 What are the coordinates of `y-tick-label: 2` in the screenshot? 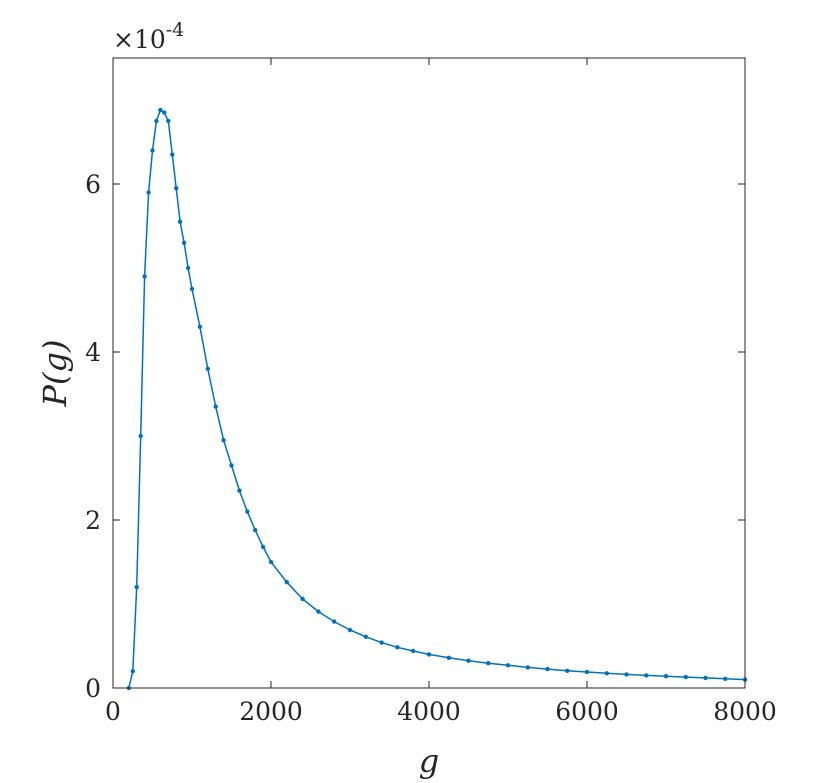 It's located at (93, 520).